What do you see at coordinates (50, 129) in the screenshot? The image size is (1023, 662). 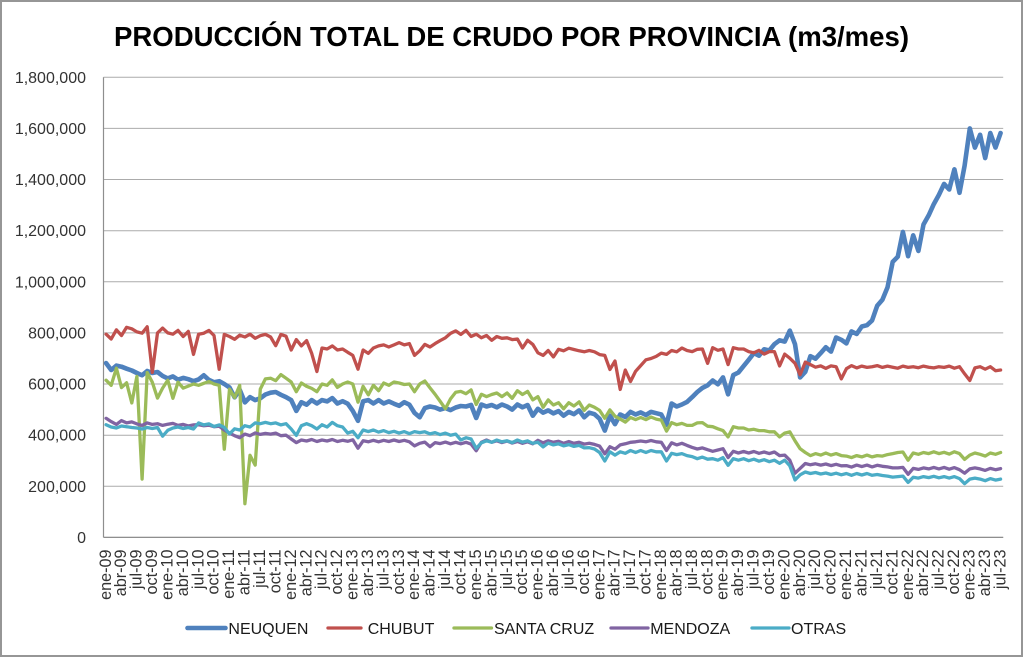 I see `svg-text: 1,600,000` at bounding box center [50, 129].